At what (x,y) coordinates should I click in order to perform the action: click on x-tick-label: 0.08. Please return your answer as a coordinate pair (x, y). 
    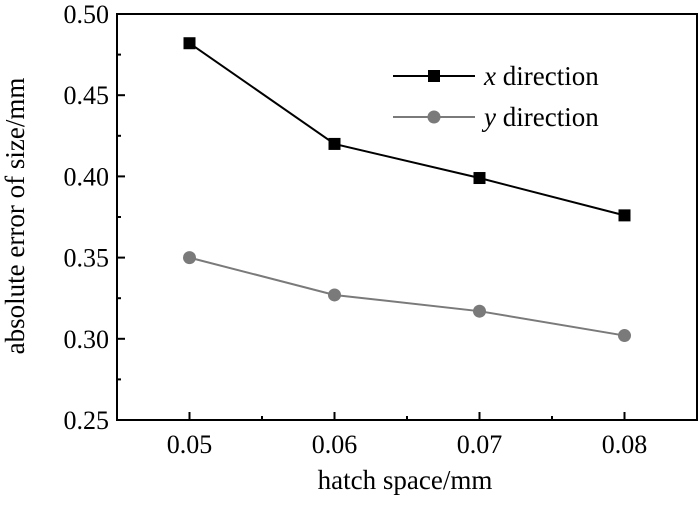
    Looking at the image, I should click on (625, 444).